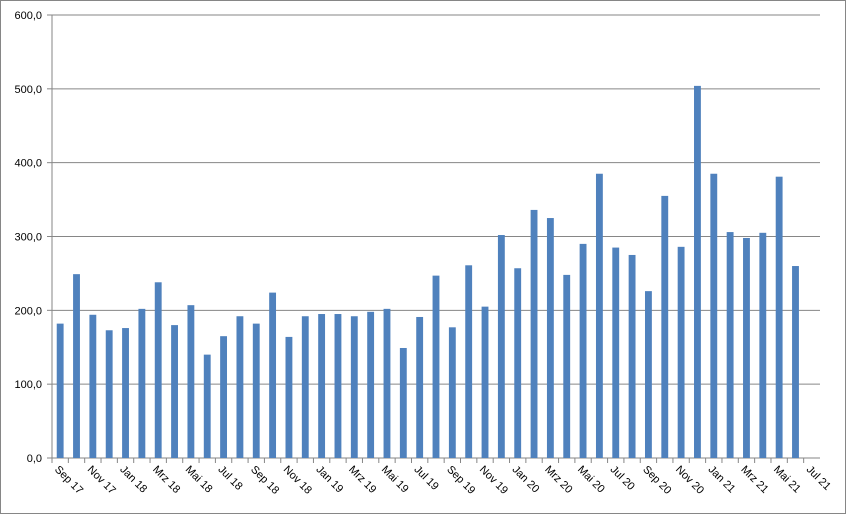 The image size is (846, 514). I want to click on y-tick-label: 500,0, so click(28, 90).